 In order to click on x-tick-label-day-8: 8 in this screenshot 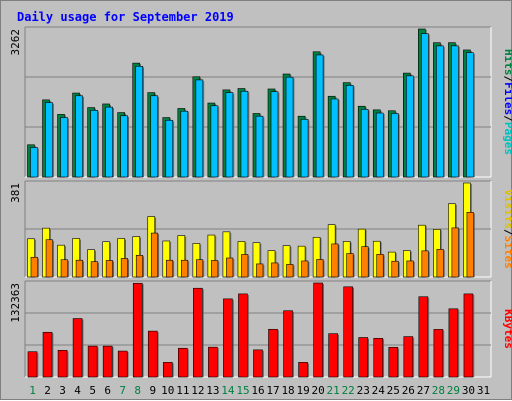, I will do `click(137, 390)`.